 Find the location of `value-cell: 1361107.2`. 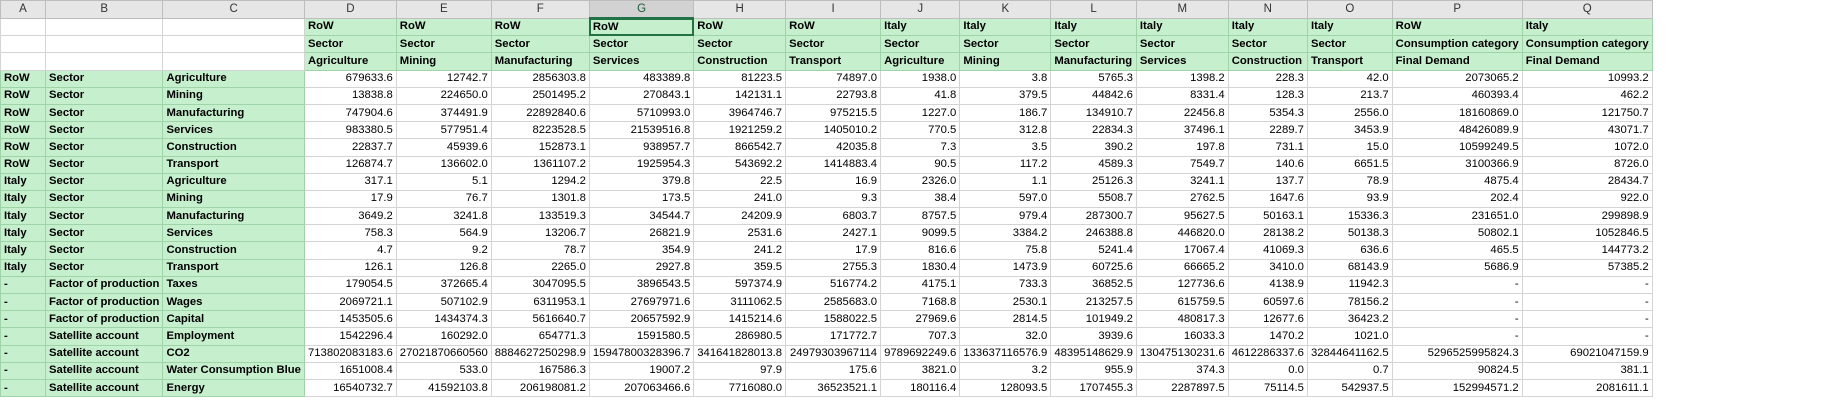

value-cell: 1361107.2 is located at coordinates (540, 164).